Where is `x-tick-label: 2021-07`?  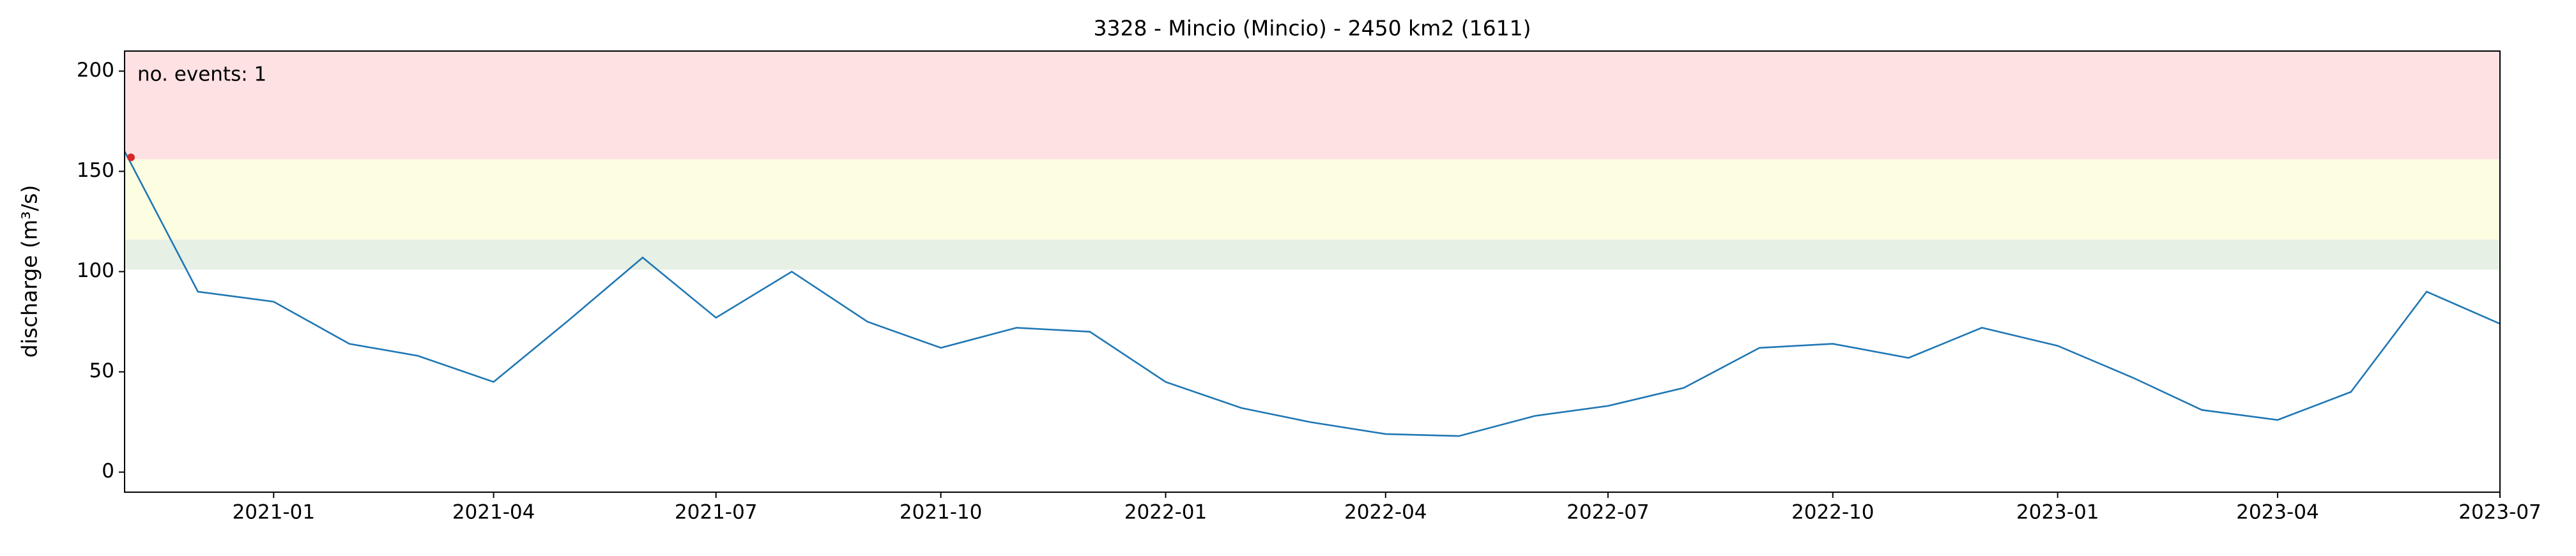 x-tick-label: 2021-07 is located at coordinates (716, 512).